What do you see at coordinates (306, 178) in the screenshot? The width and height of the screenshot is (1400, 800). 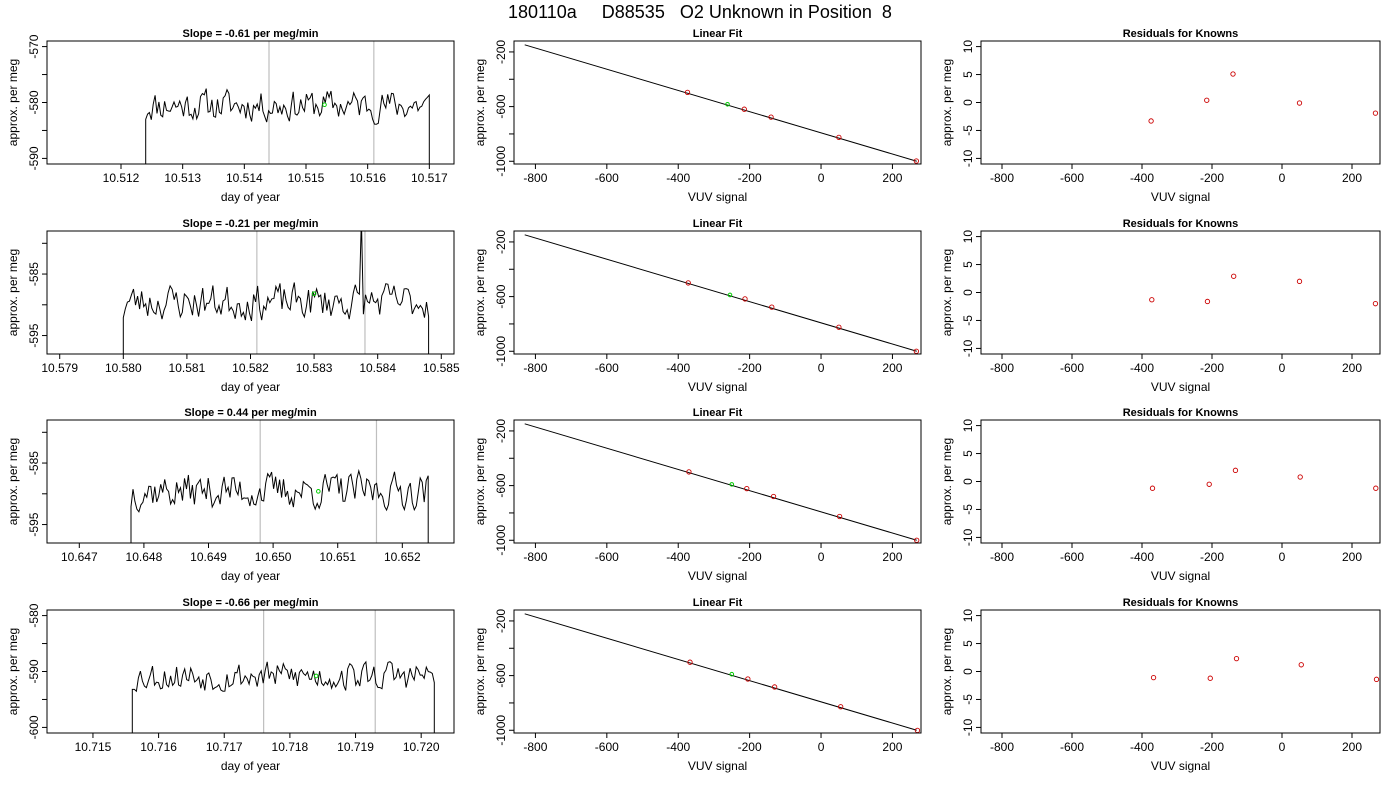 I see `x-tick-label: 10.515` at bounding box center [306, 178].